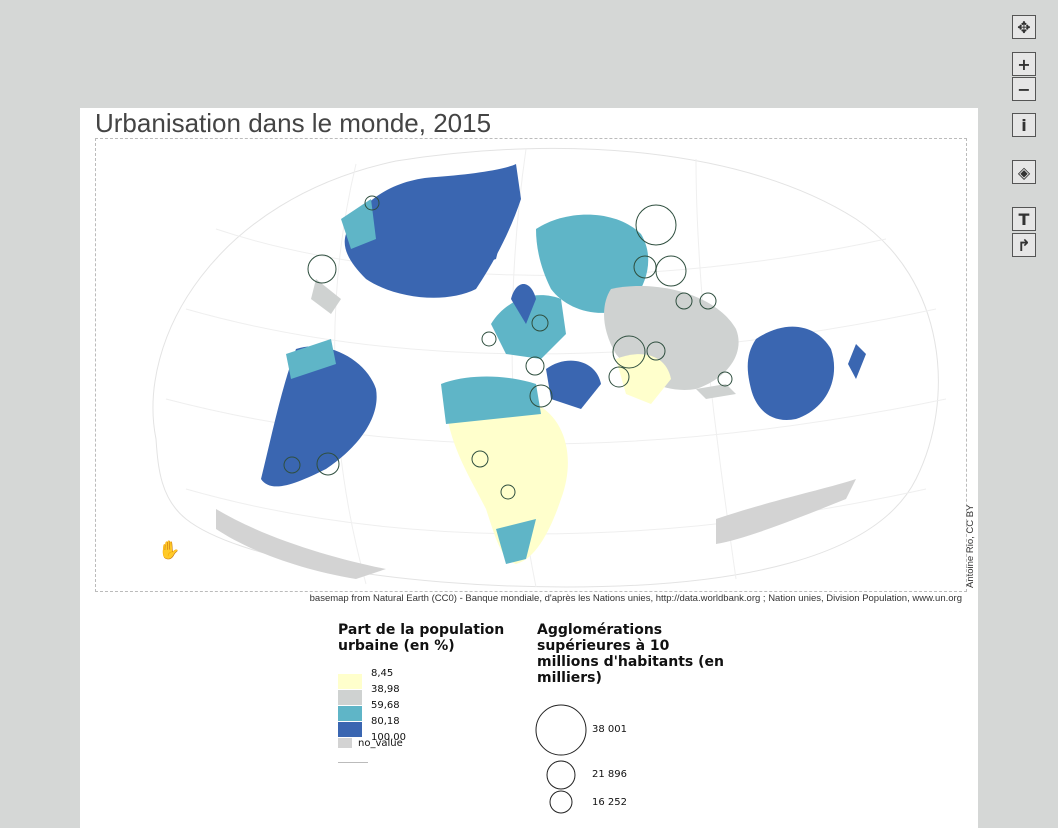 This screenshot has height=828, width=1058. I want to click on prop-legend-title-1: Agglomérations, so click(600, 630).